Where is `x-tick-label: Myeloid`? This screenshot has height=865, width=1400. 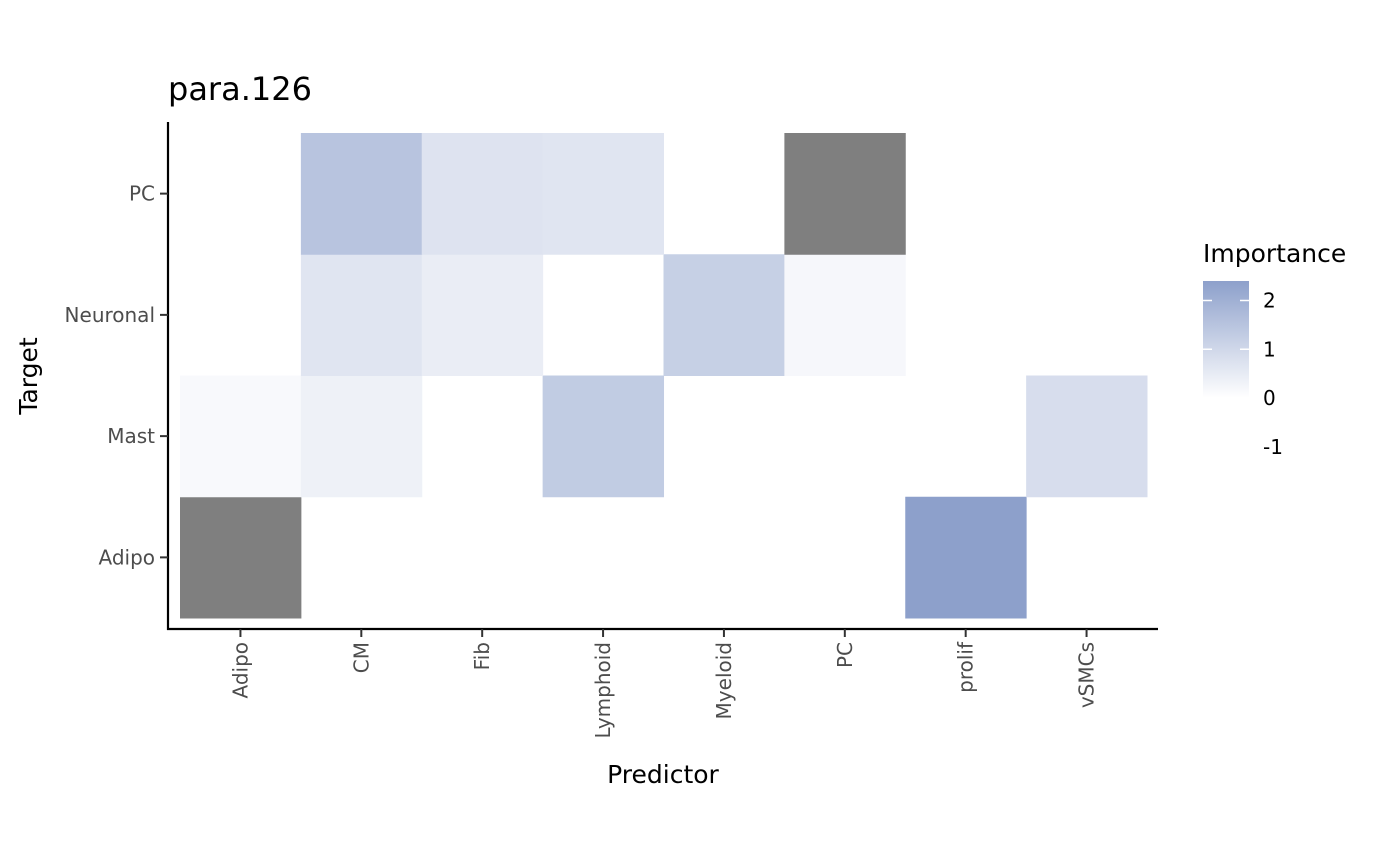
x-tick-label: Myeloid is located at coordinates (724, 680).